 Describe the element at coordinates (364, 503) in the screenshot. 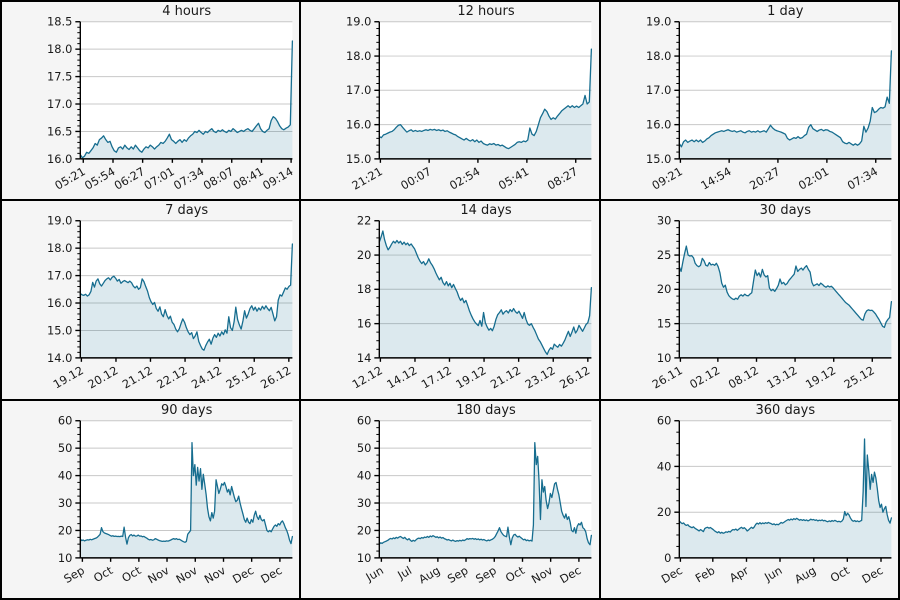

I see `svg-text: 30` at that location.